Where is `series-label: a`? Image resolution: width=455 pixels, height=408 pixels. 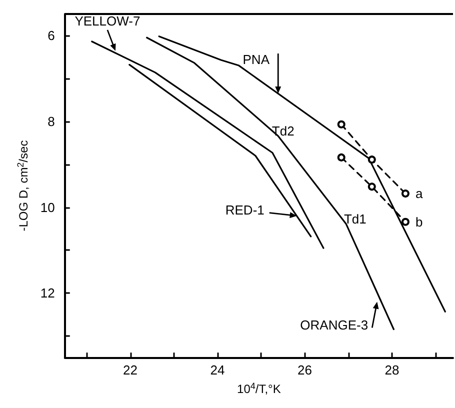 series-label: a is located at coordinates (419, 194).